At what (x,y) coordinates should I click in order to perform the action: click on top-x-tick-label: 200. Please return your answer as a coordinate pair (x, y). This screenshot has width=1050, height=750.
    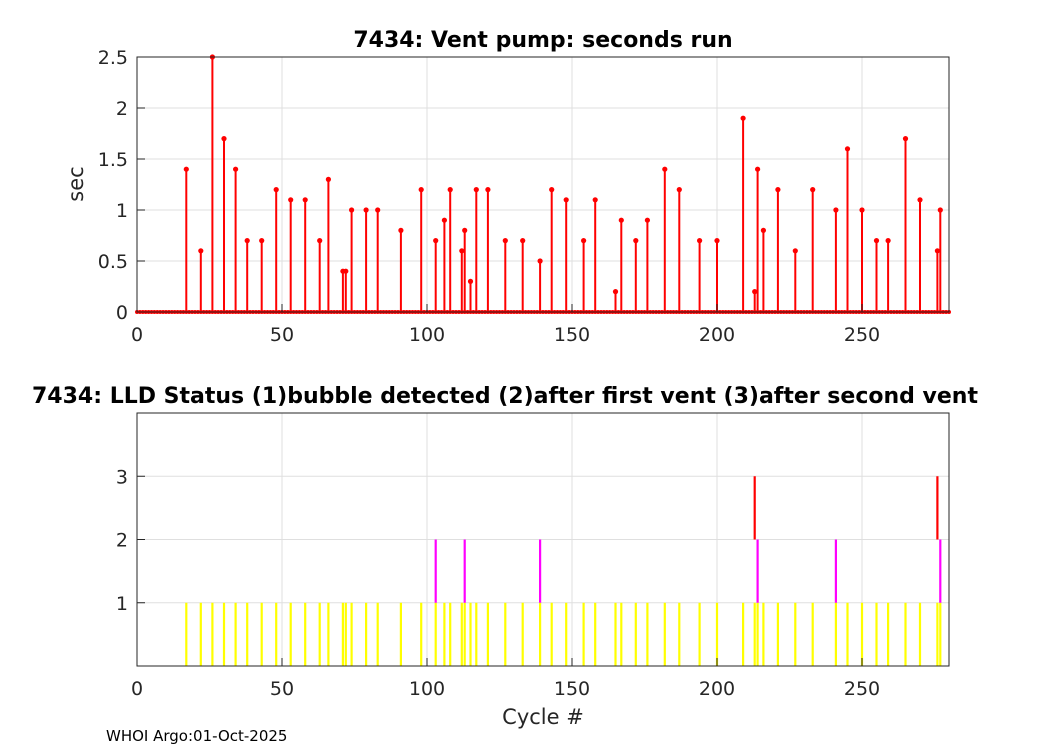
    Looking at the image, I should click on (717, 335).